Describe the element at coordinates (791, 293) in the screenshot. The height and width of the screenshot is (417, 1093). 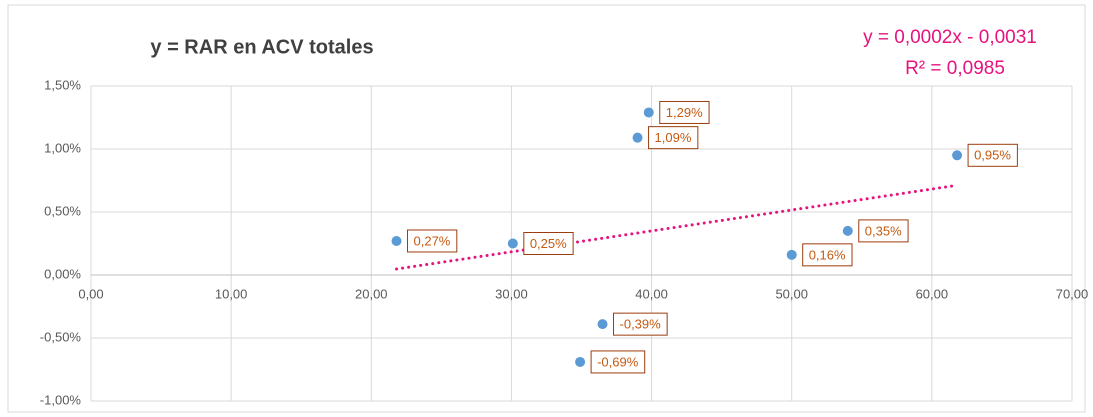
I see `x-tick-label: 50,00` at that location.